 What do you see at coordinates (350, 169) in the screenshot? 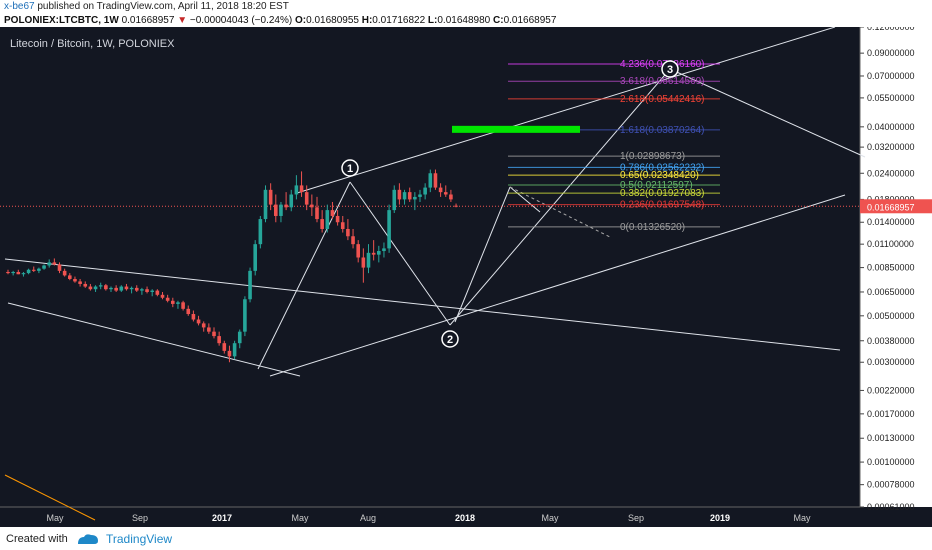
I see `wave-label: 1` at bounding box center [350, 169].